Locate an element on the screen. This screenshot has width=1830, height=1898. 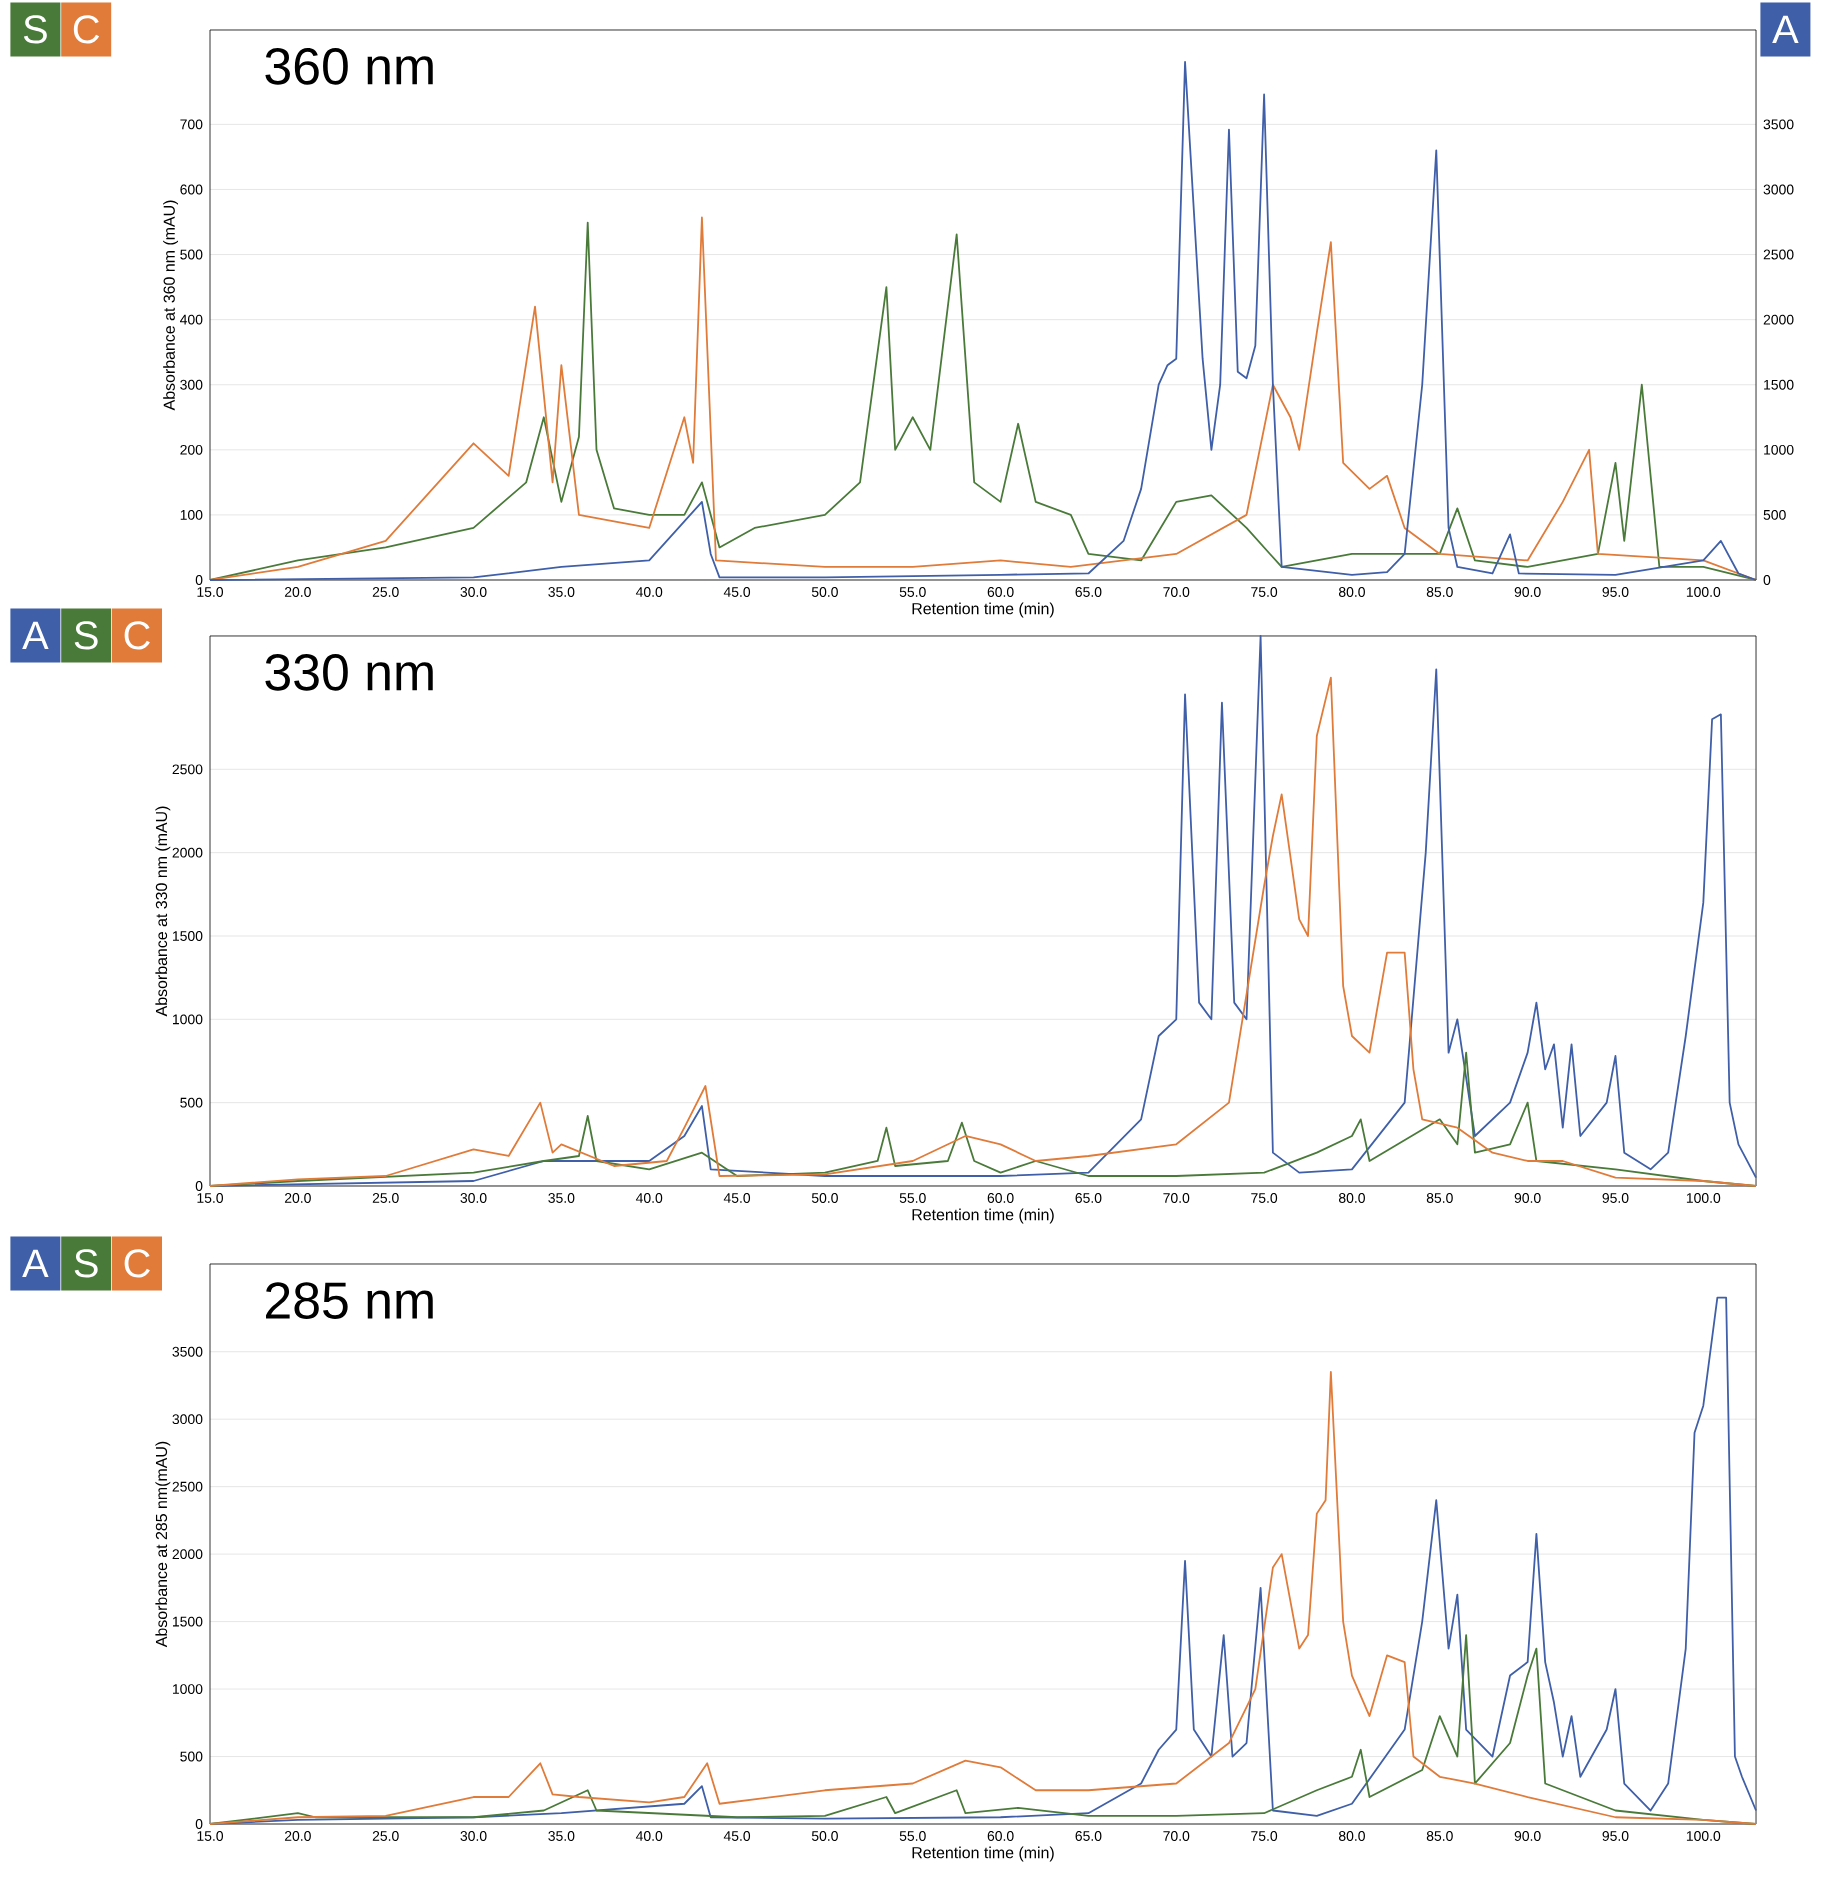
chart-title: 360 nm is located at coordinates (349, 66).